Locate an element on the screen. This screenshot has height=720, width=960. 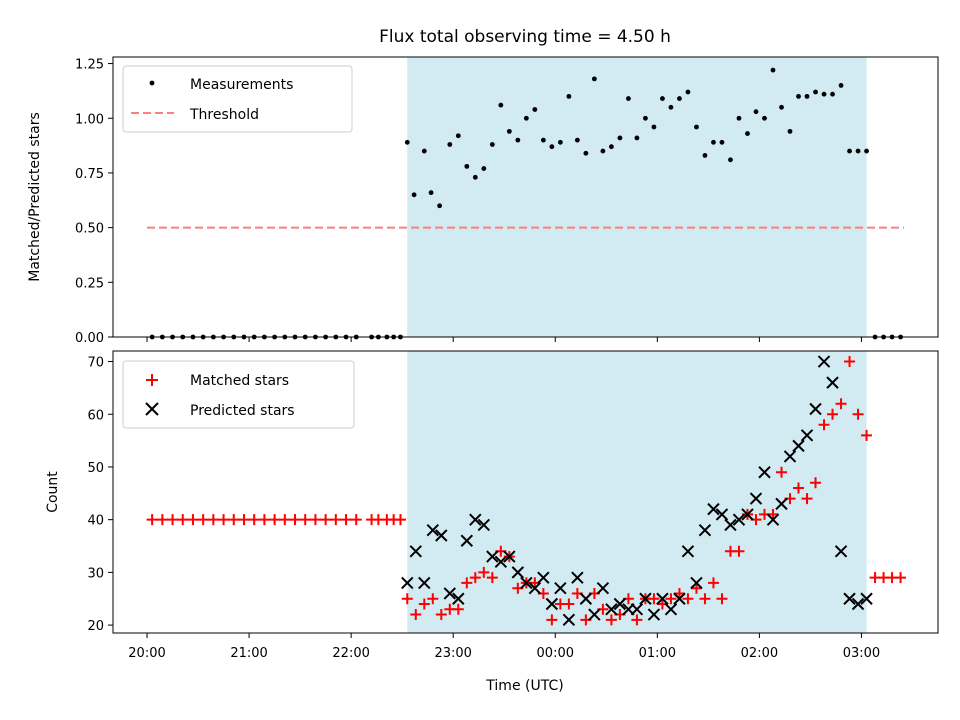
bottom-y-axis-label: Count is located at coordinates (53, 492).